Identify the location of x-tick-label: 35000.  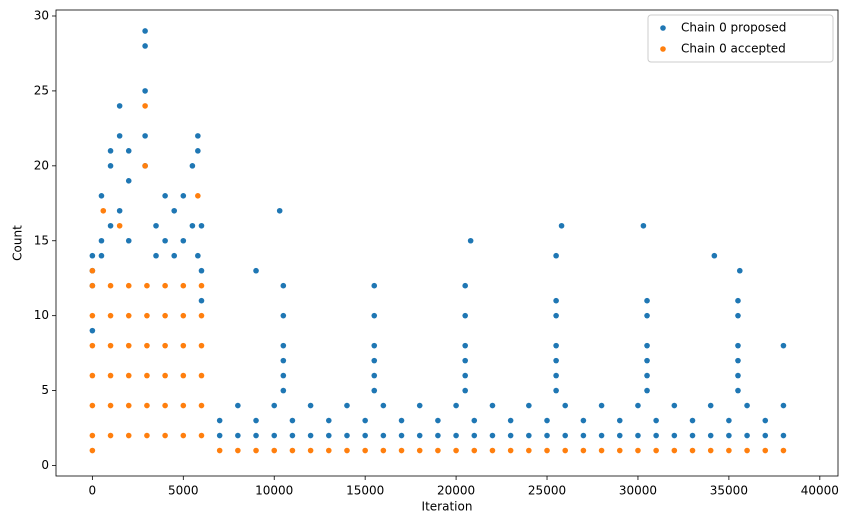
(729, 491).